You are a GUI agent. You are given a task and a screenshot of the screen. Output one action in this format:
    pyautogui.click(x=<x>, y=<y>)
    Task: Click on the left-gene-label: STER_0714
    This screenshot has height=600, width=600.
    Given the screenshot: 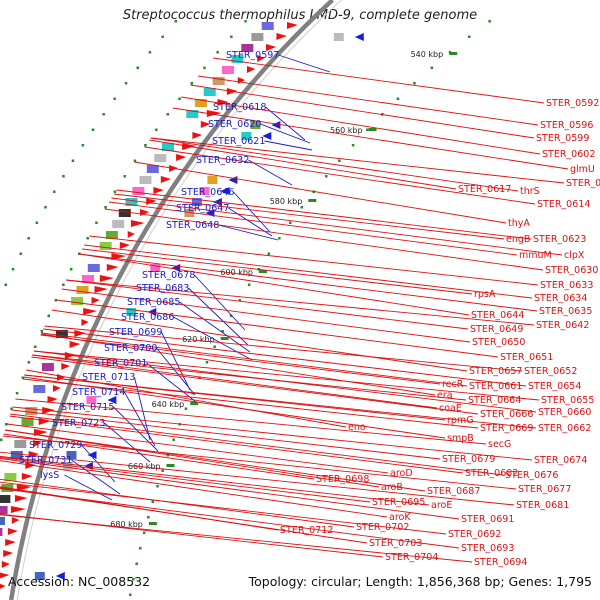 What is the action you would take?
    pyautogui.click(x=98, y=392)
    